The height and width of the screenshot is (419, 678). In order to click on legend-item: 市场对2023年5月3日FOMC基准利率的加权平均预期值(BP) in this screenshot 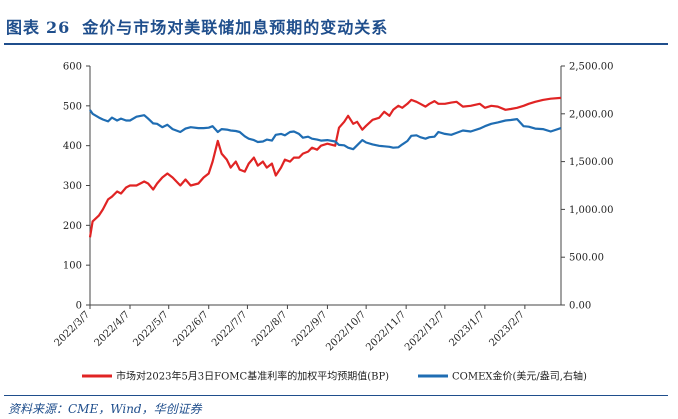, I will do `click(235, 376)`.